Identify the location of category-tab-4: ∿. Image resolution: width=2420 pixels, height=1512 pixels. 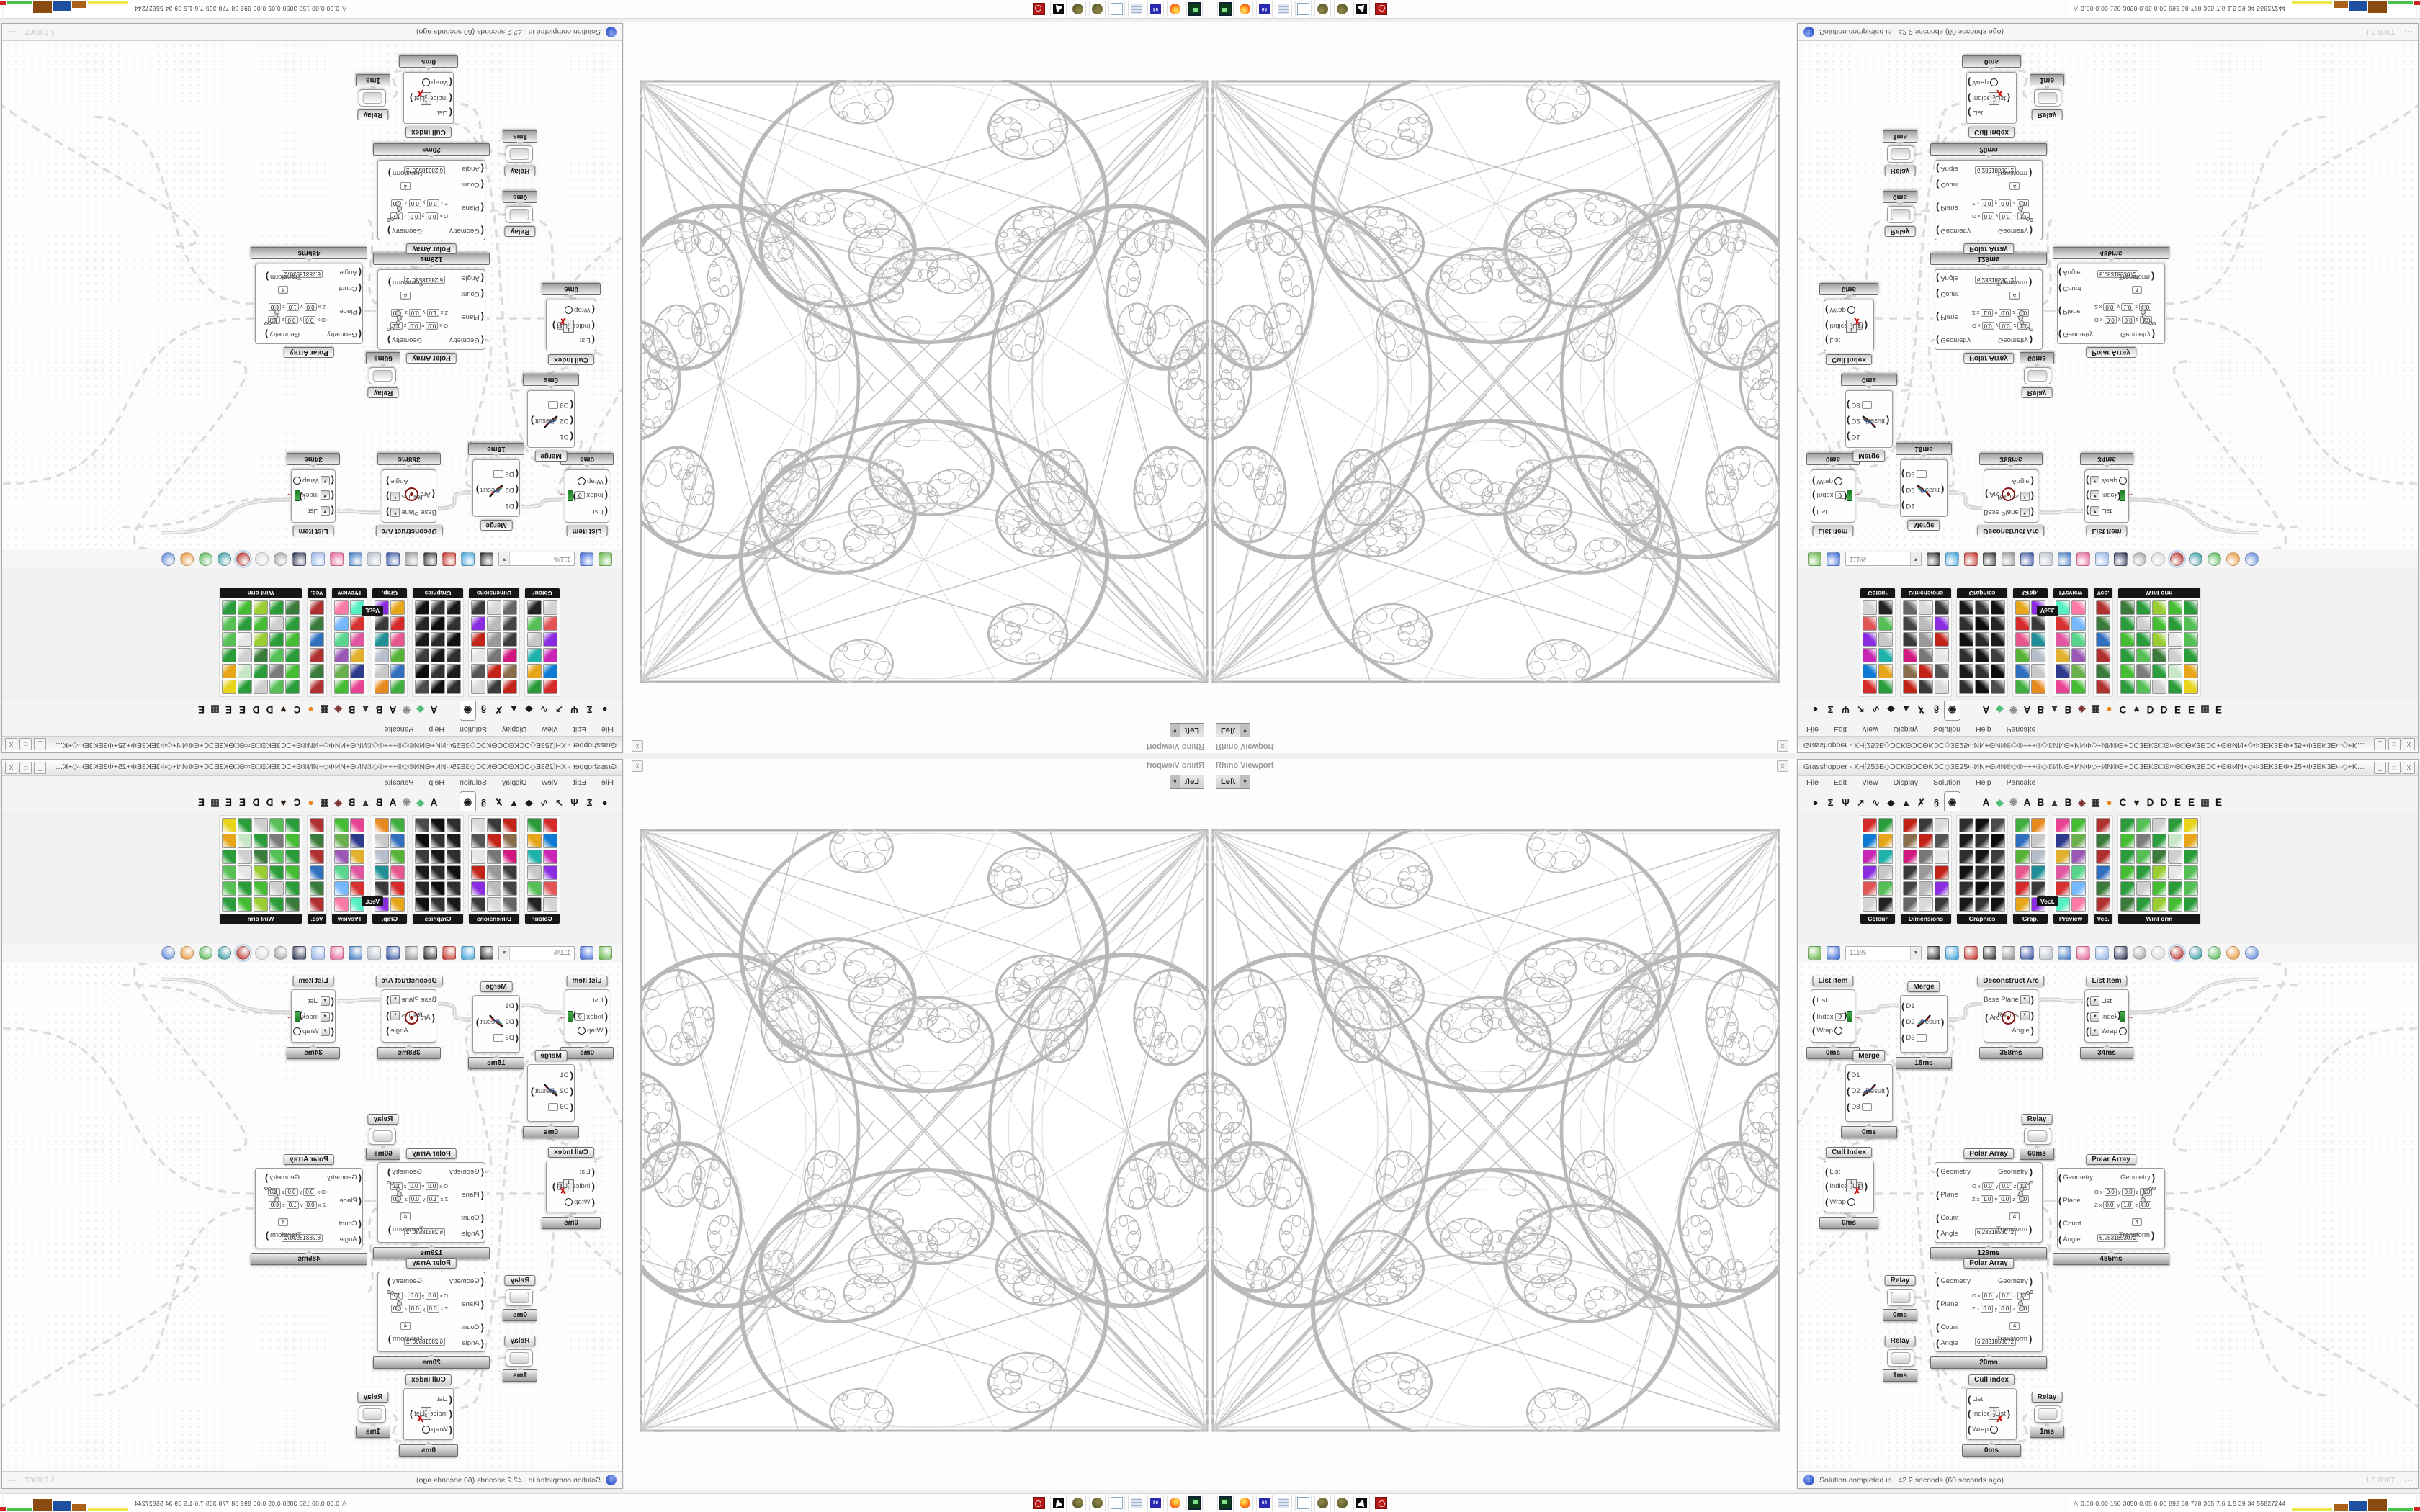
(1876, 709).